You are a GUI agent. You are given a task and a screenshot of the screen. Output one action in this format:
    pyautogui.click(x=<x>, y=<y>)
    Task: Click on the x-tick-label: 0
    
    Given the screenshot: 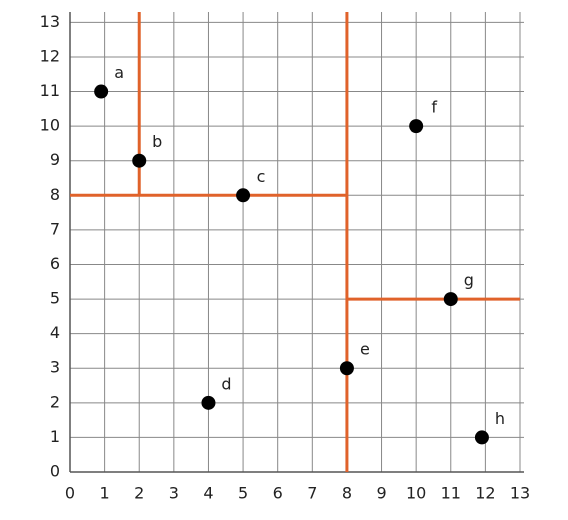 What is the action you would take?
    pyautogui.click(x=70, y=493)
    